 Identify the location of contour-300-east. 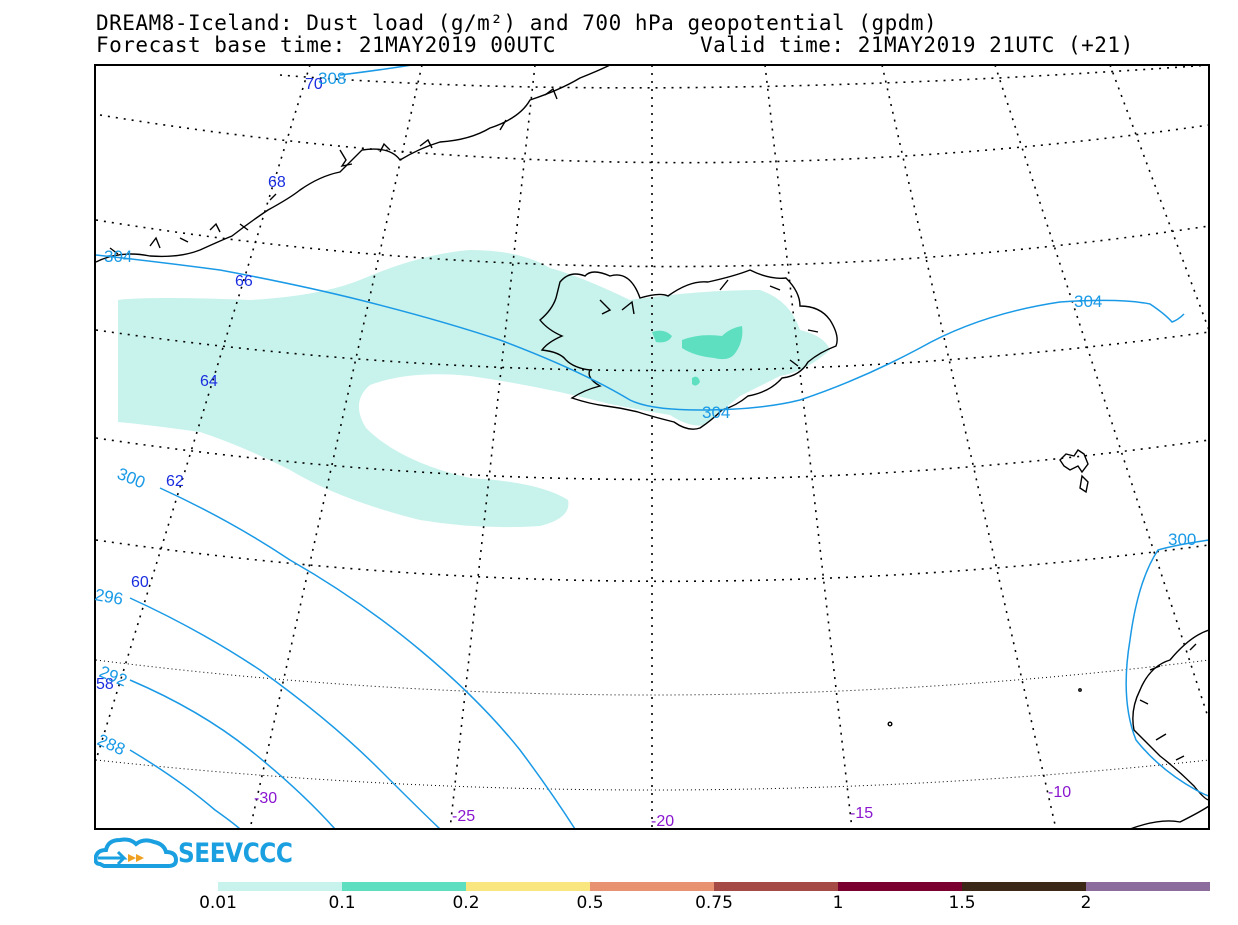
(1167, 668).